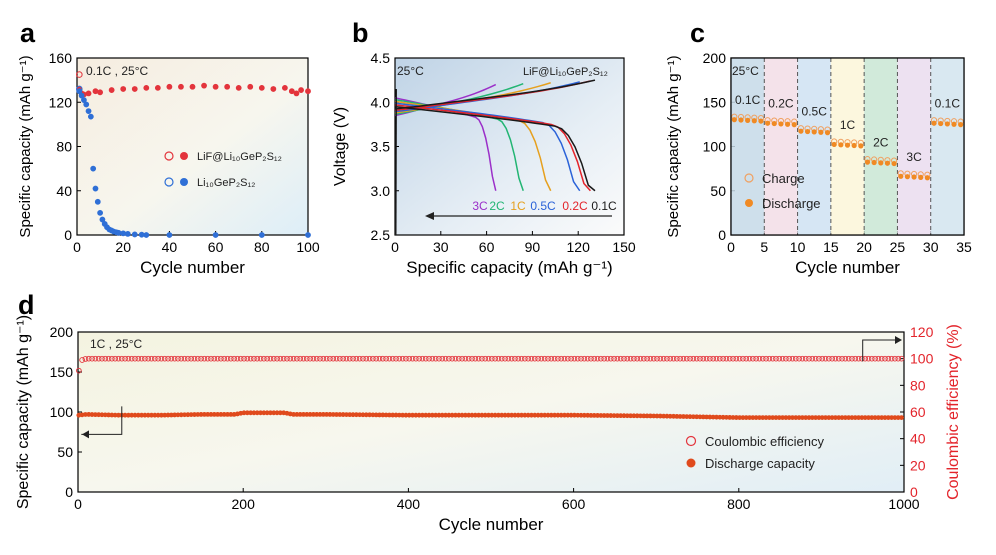 This screenshot has height=555, width=996. Describe the element at coordinates (691, 463) in the screenshot. I see `legend-marker-discharge` at that location.